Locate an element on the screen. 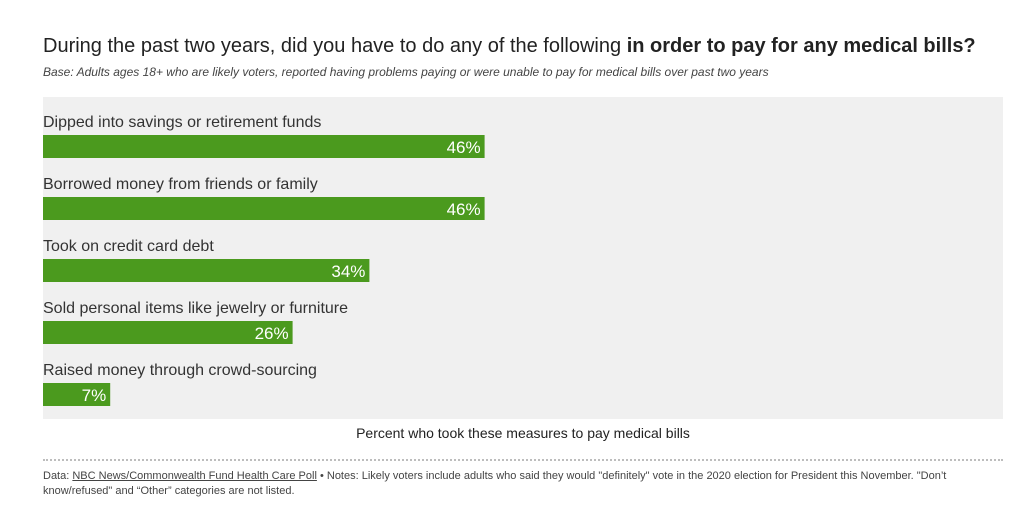  footer-divider is located at coordinates (523, 460).